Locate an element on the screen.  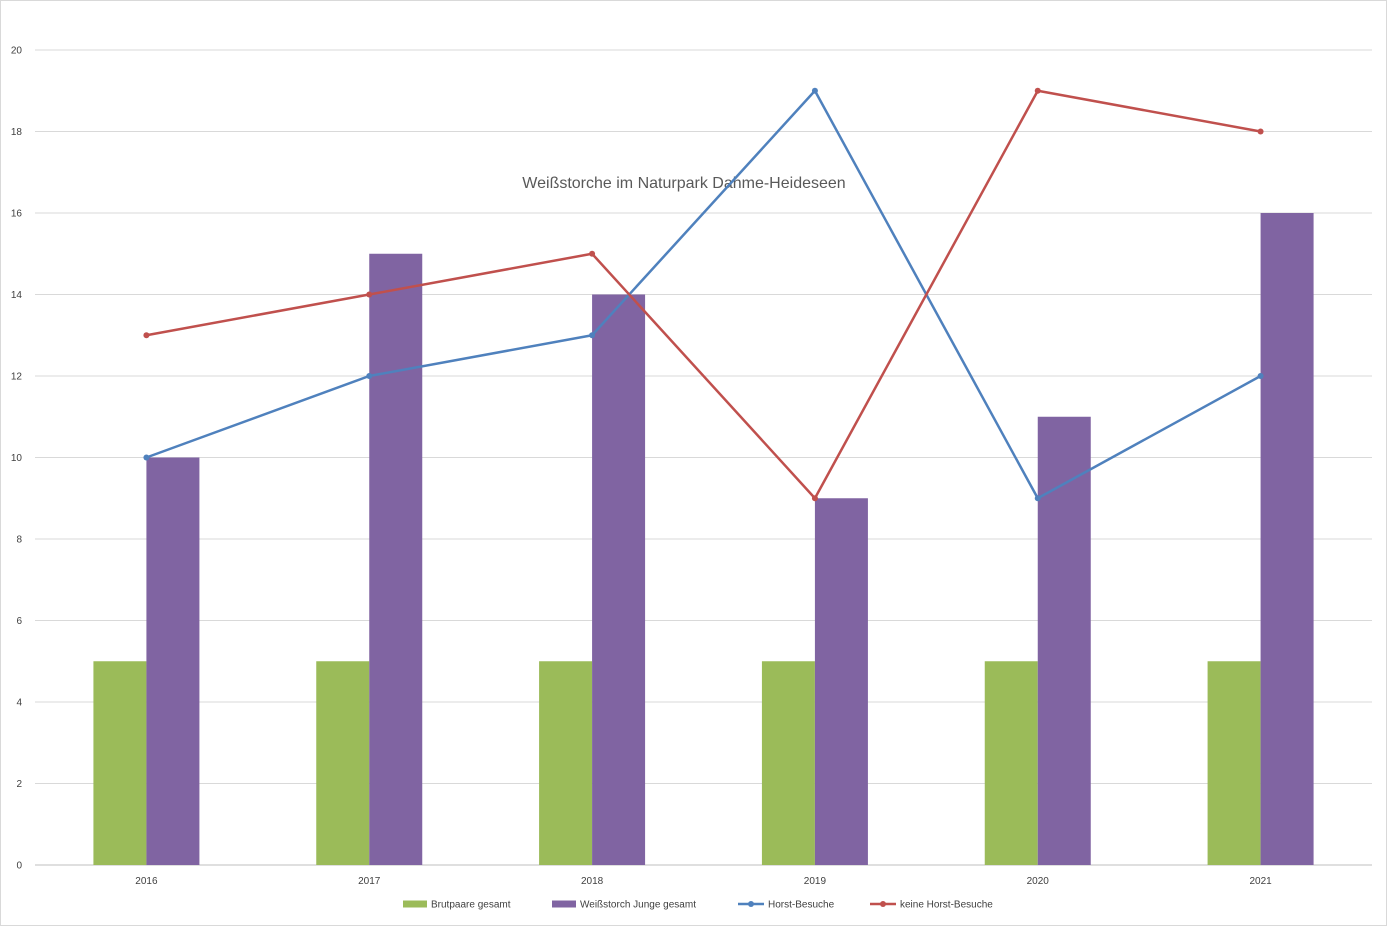
x-tick-label: 2017 is located at coordinates (369, 881).